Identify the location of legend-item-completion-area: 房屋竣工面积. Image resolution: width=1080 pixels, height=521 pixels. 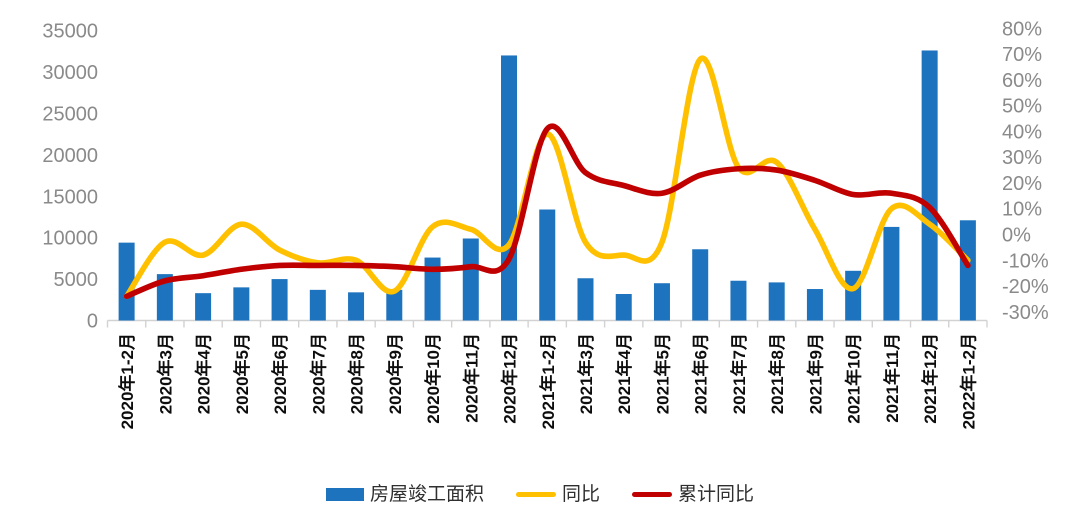
(404, 494).